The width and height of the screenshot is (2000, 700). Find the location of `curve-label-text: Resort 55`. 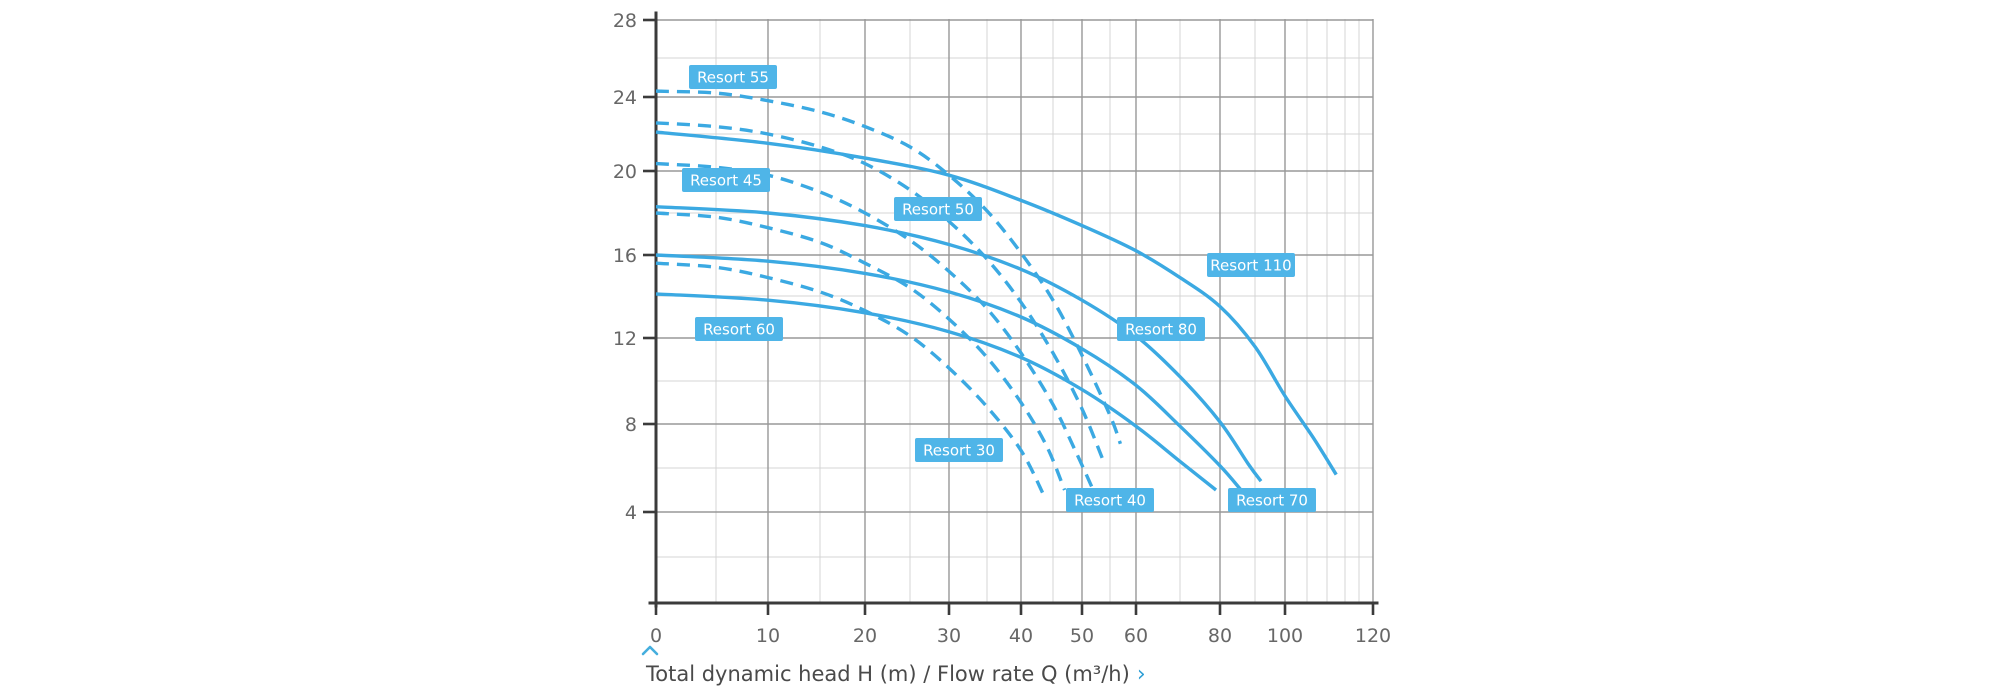

curve-label-text: Resort 55 is located at coordinates (733, 78).